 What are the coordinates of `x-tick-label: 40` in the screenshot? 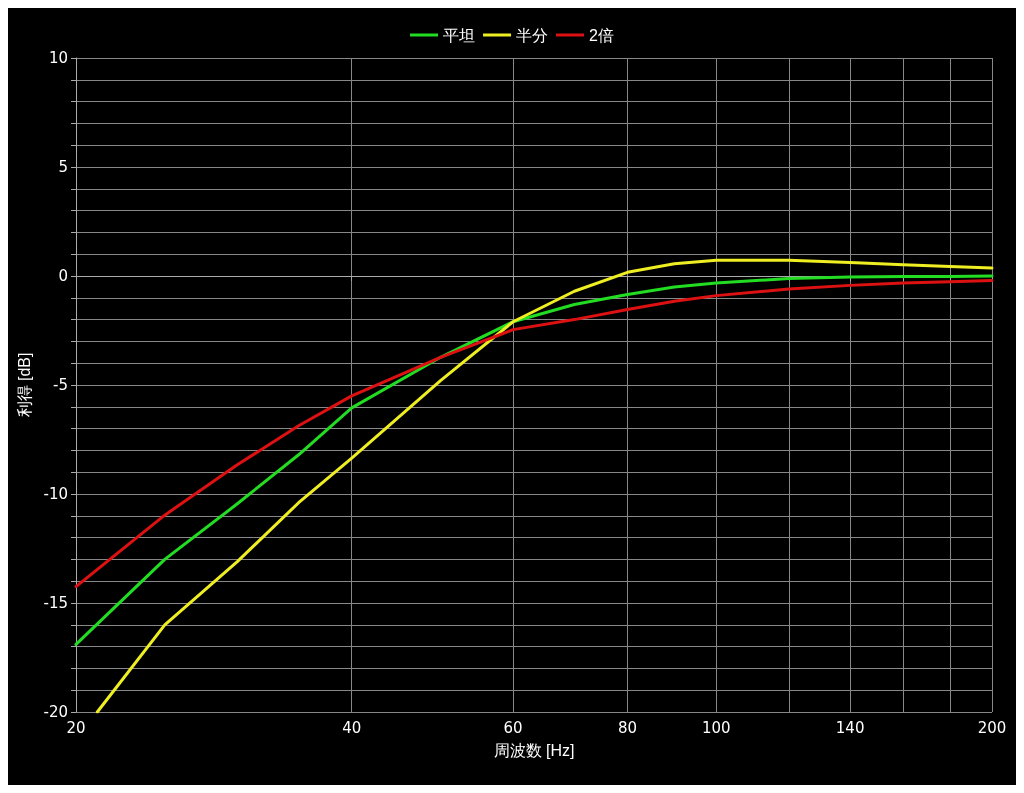 It's located at (352, 727).